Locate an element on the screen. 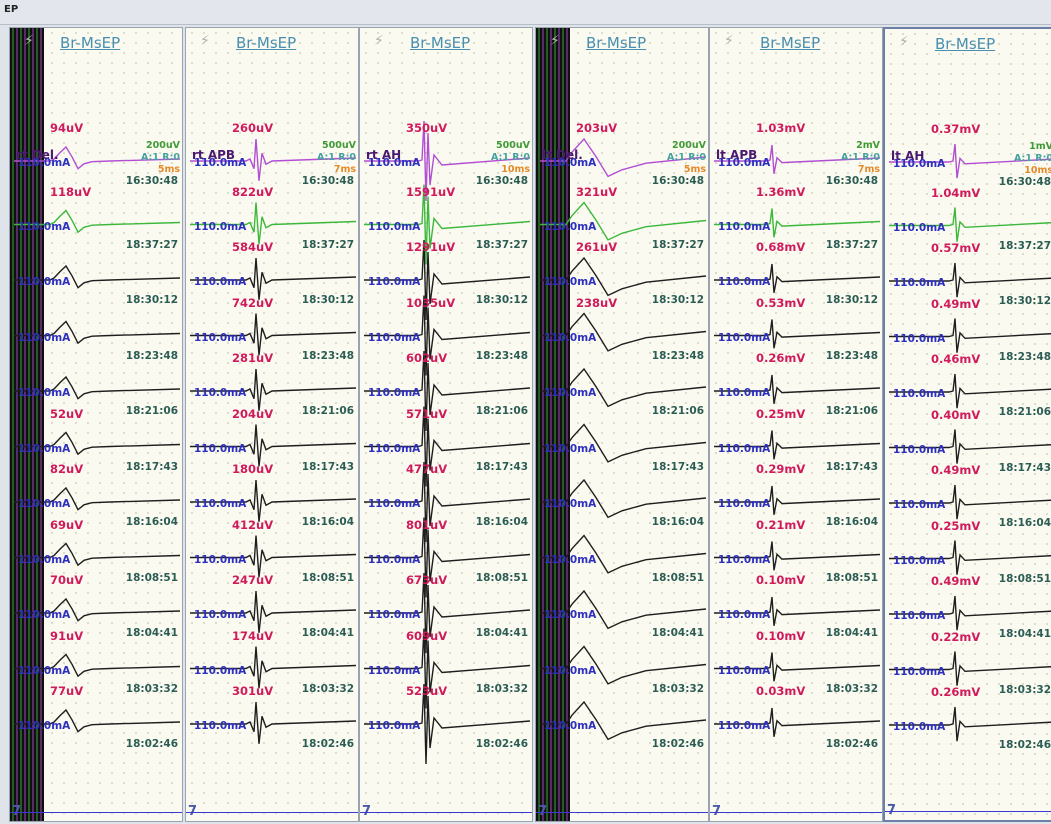 This screenshot has height=824, width=1051. amplitude-label: 412uV is located at coordinates (253, 524).